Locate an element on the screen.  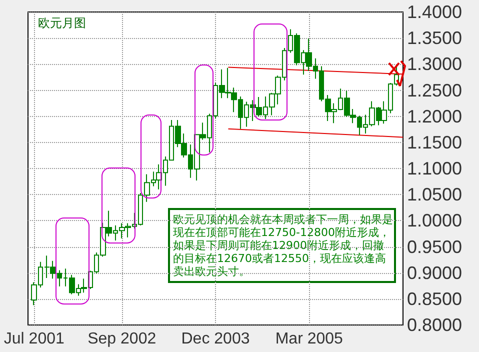
x-tick-label: Jul 2001 is located at coordinates (34, 339).